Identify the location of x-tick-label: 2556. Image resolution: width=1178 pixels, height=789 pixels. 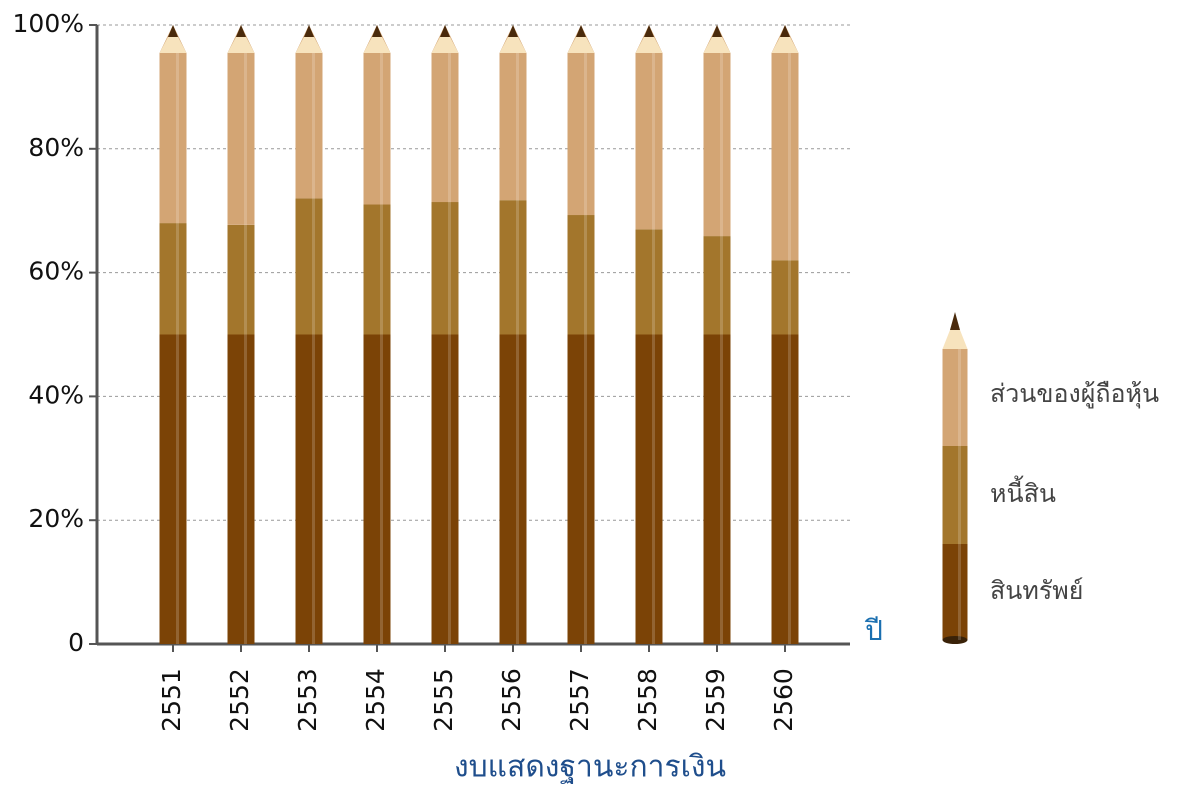
(511, 700).